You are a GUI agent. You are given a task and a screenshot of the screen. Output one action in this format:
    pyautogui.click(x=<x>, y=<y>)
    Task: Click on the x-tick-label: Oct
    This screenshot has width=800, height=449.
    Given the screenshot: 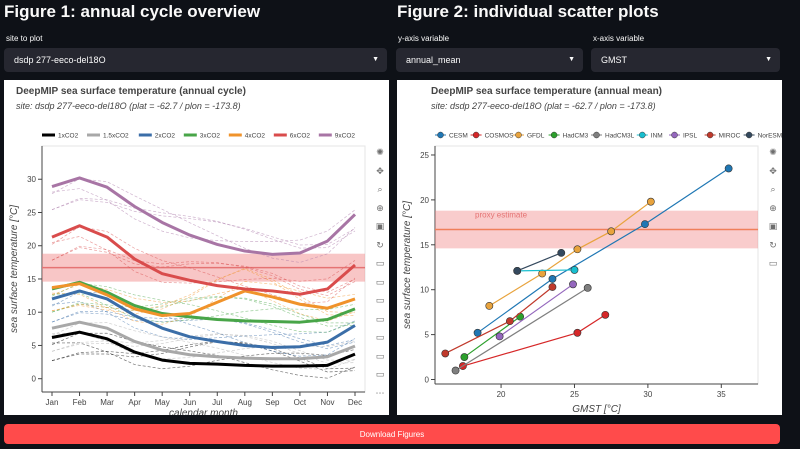 What is the action you would take?
    pyautogui.click(x=300, y=402)
    